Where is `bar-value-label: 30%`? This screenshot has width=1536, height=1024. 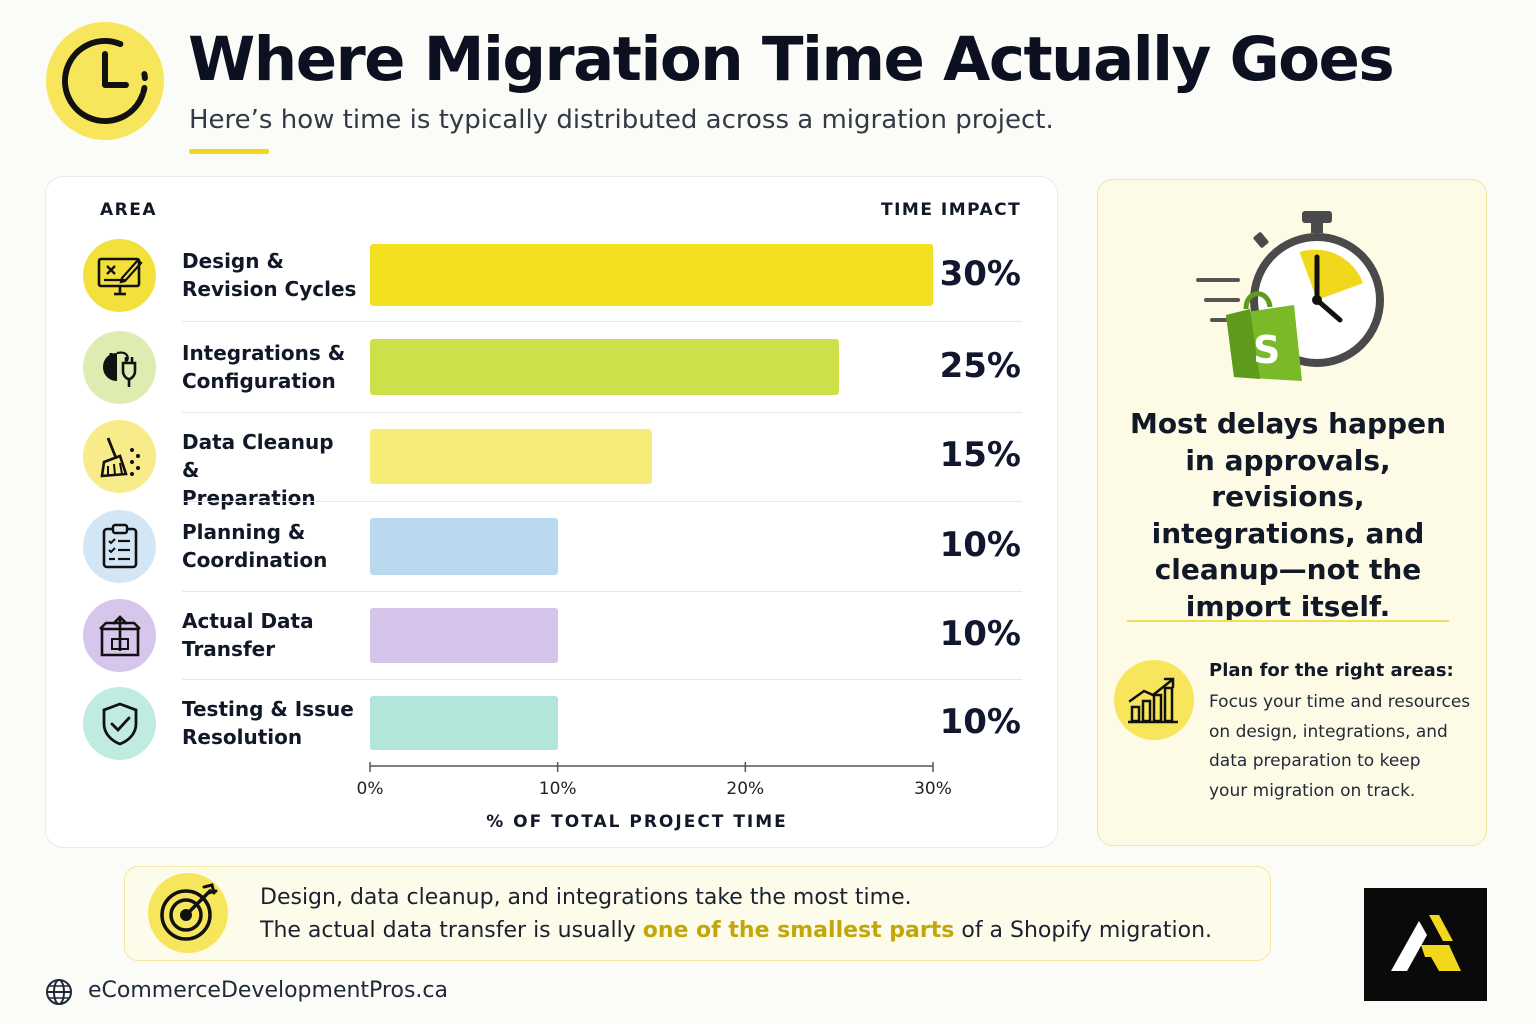 bar-value-label: 30% is located at coordinates (980, 274).